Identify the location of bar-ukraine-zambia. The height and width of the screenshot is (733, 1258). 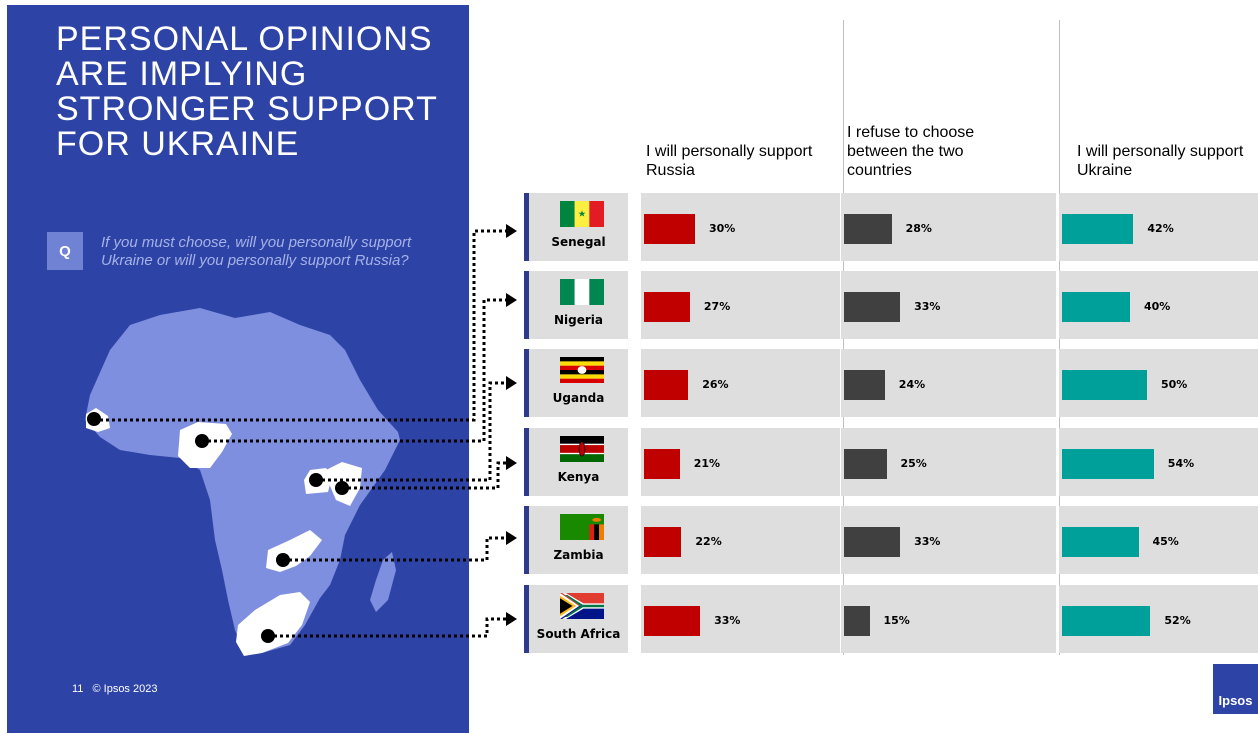
(1100, 542).